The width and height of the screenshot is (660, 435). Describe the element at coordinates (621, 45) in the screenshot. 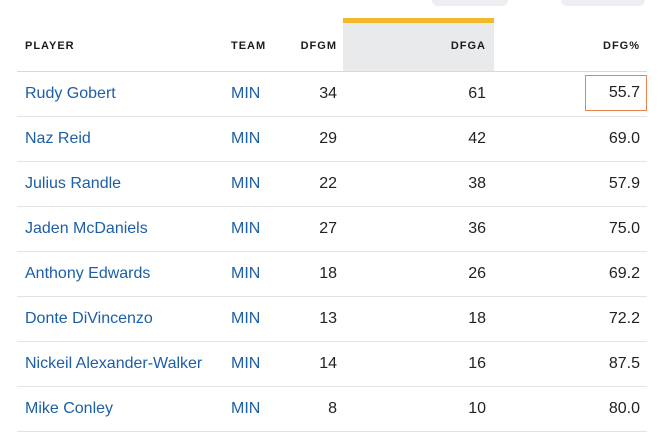

I see `column-header-label: DFG%` at that location.